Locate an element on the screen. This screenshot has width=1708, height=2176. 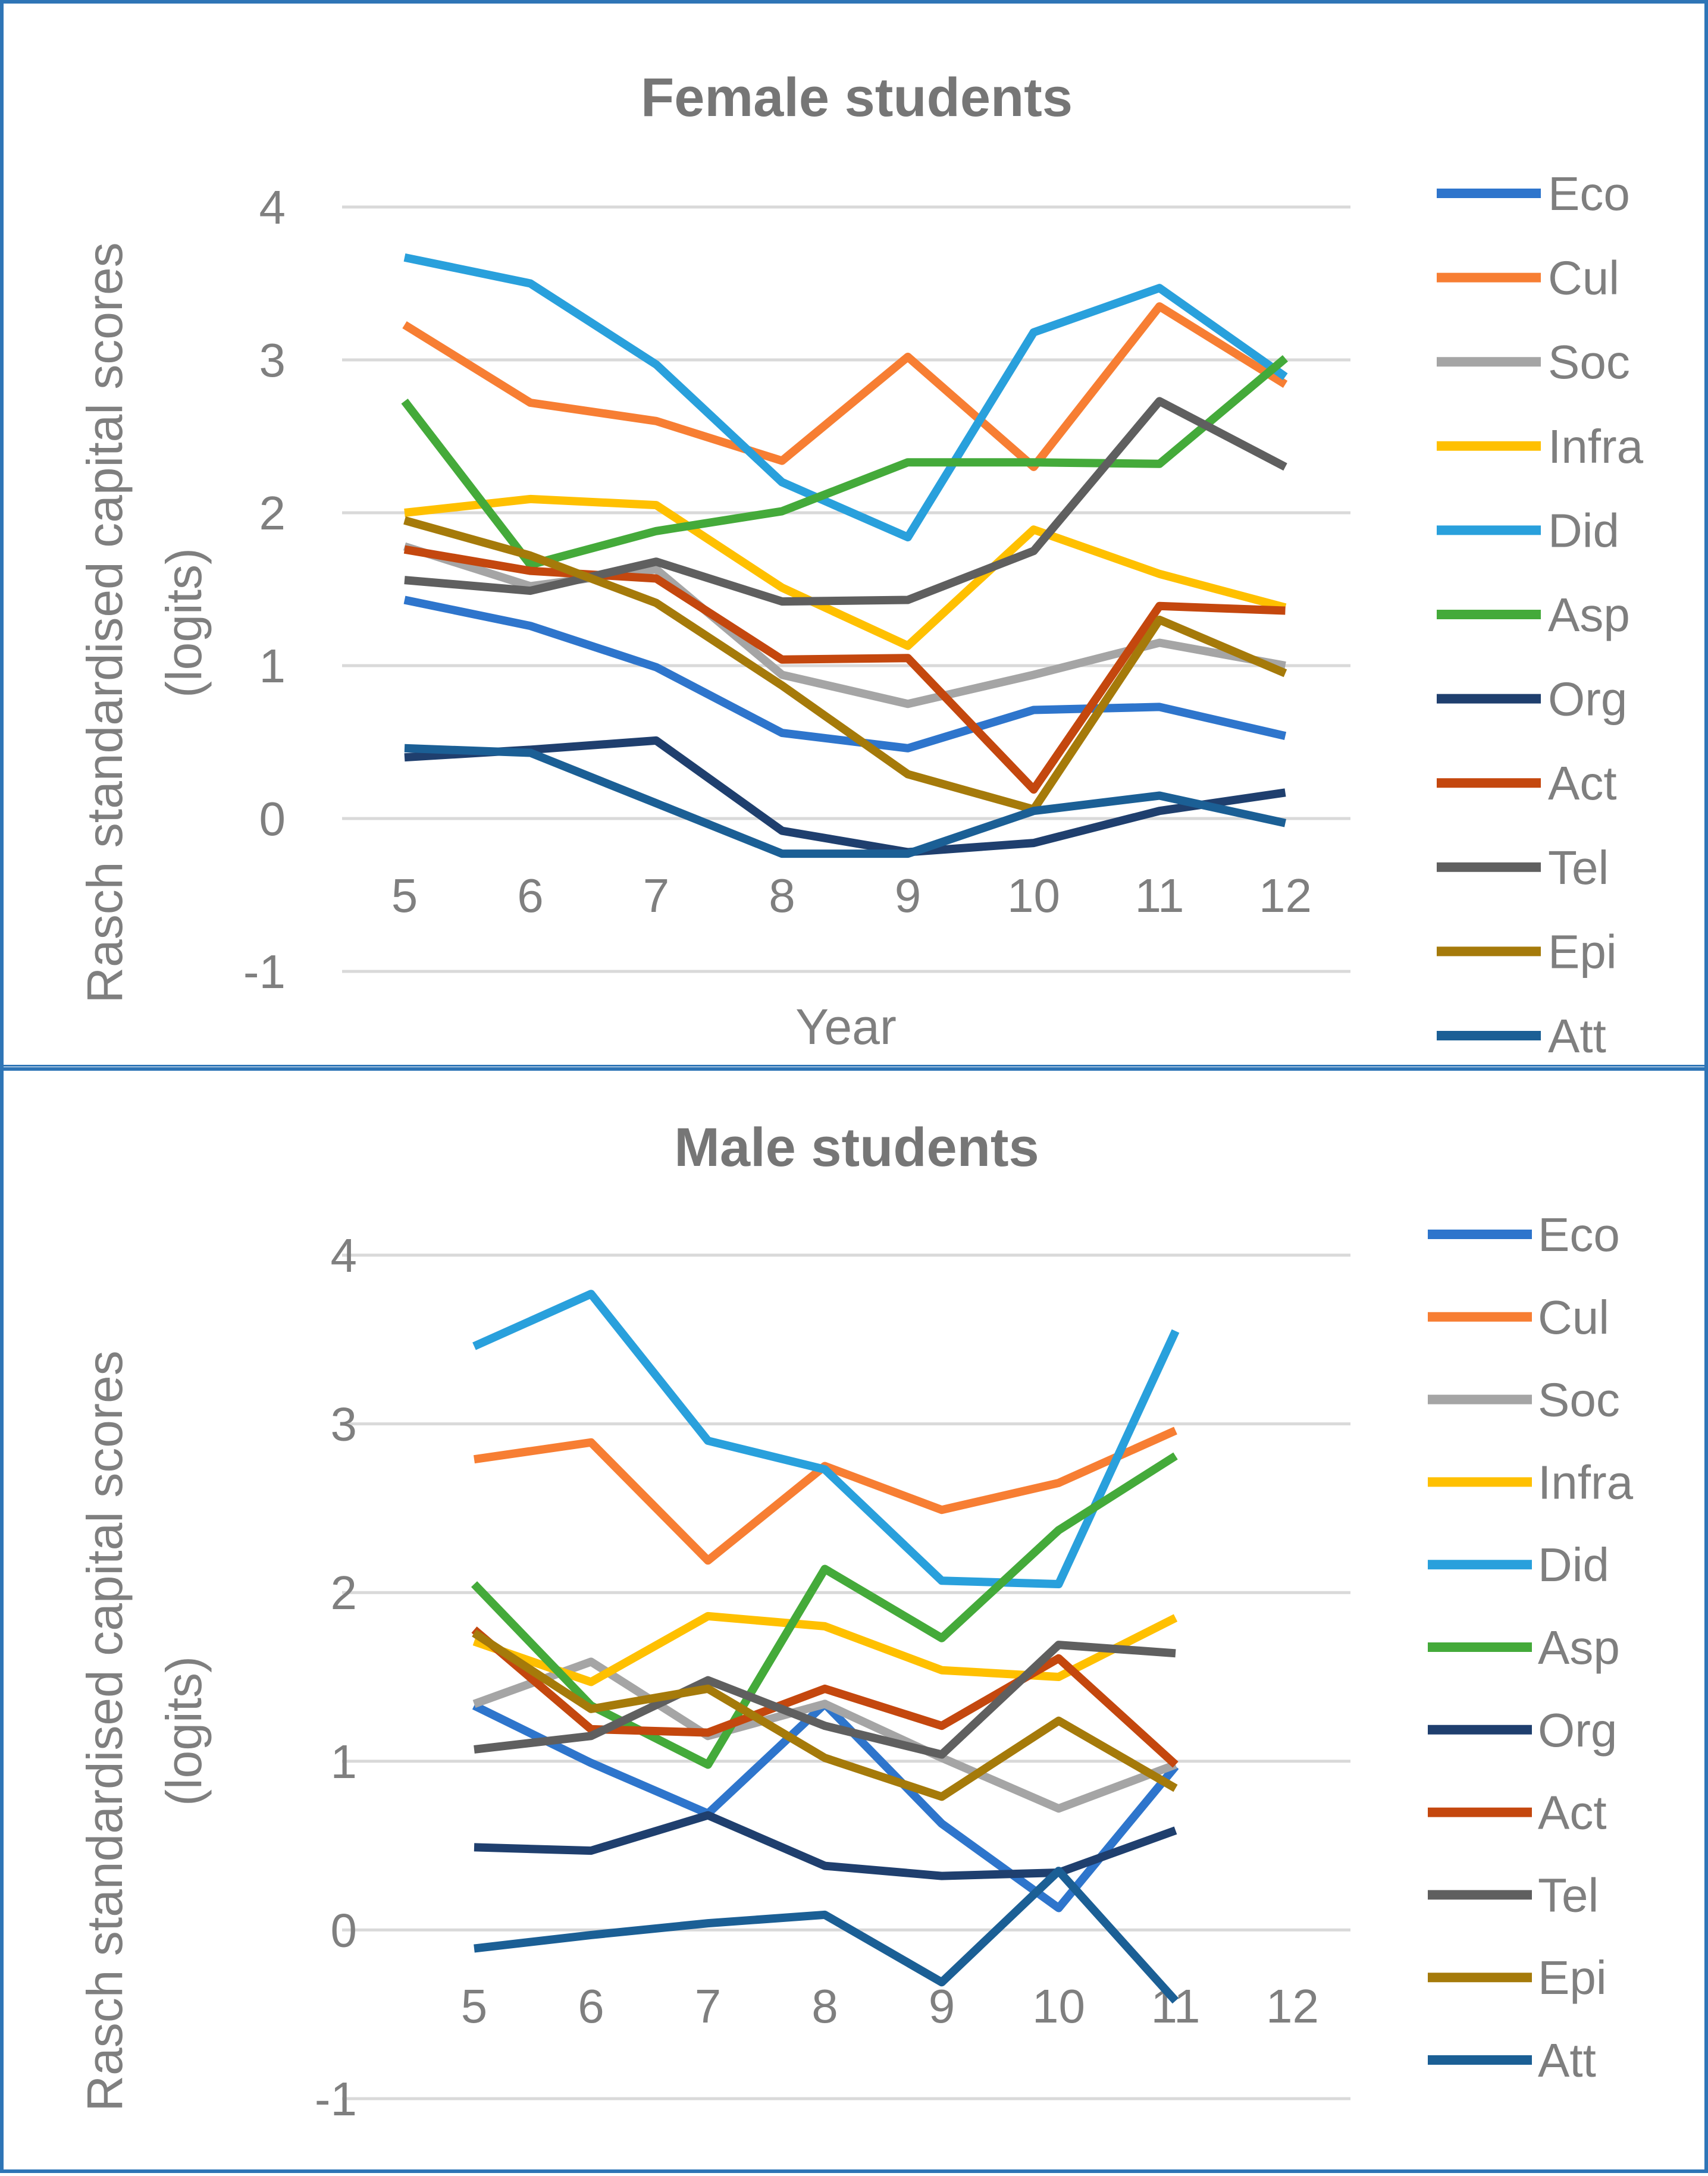
male-legend-label-infra: Infra is located at coordinates (1586, 1483).